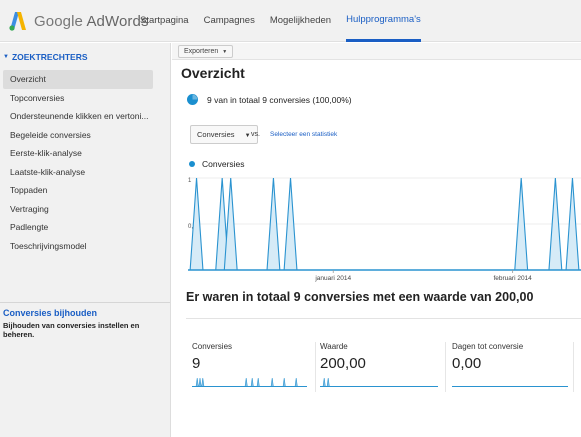 The image size is (581, 437). Describe the element at coordinates (343, 363) in the screenshot. I see `card-value: 200,00` at that location.